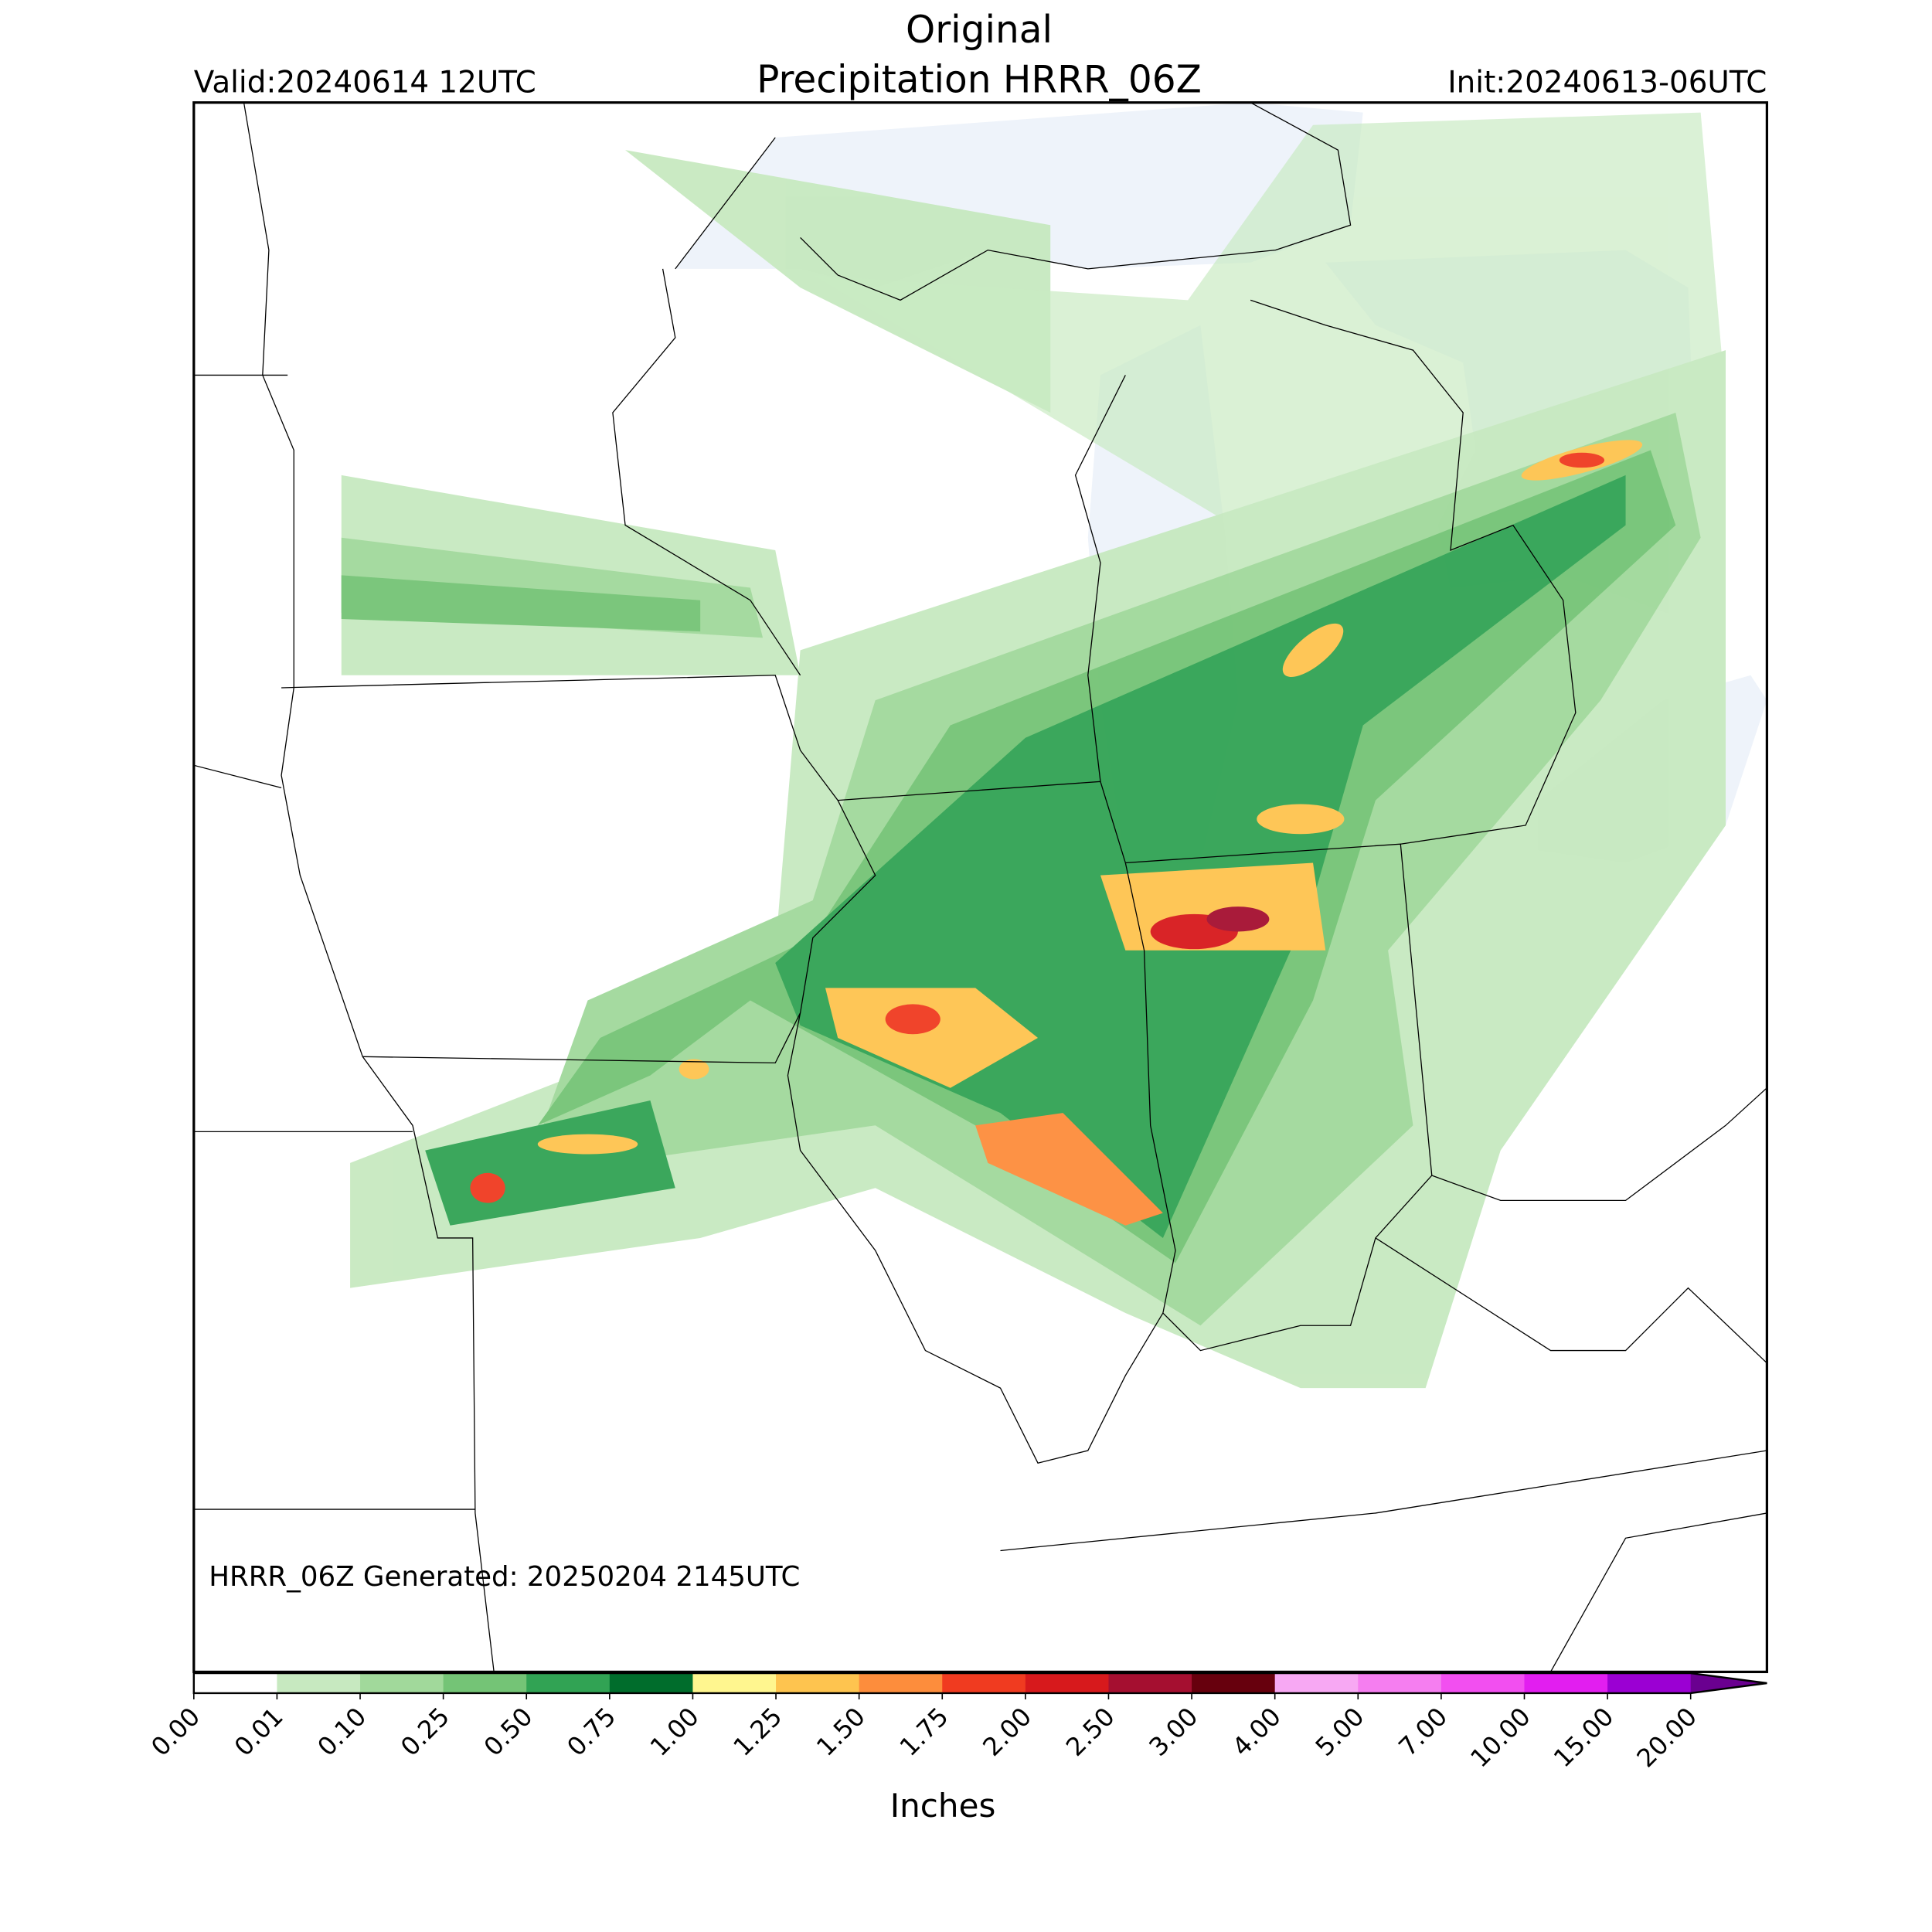 This screenshot has height=1932, width=1932. Describe the element at coordinates (924, 1732) in the screenshot. I see `colorbar-tick-label: 1.75` at that location.